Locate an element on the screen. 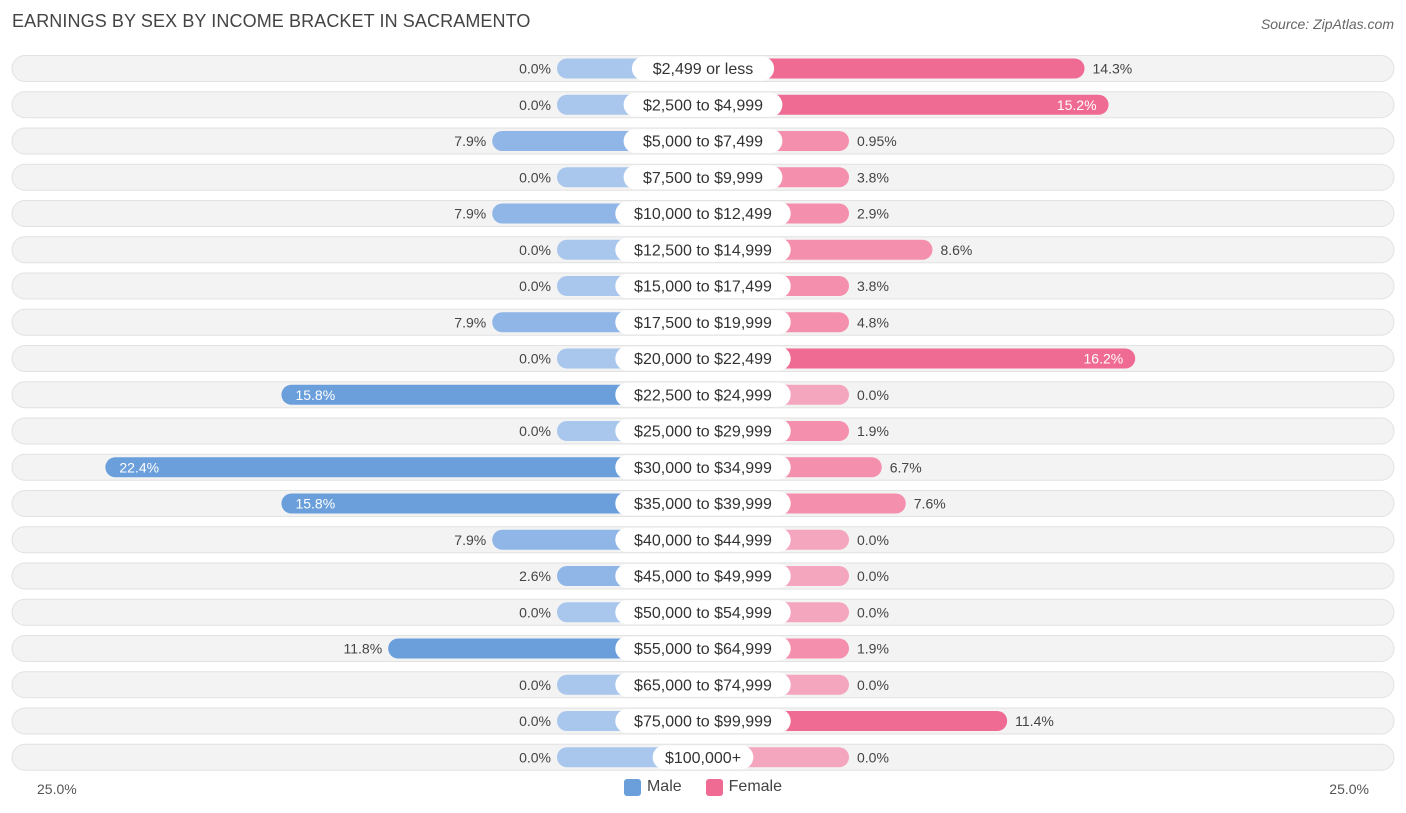  category-label: $12,500 to $14,999 is located at coordinates (703, 250).